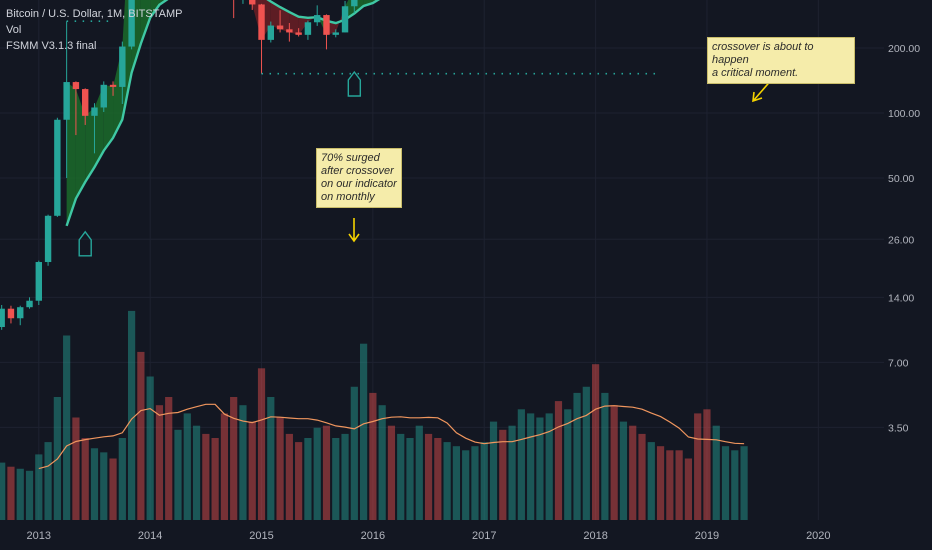 The height and width of the screenshot is (550, 932). I want to click on indicator-label: FSMM V3.1.3 final, so click(51, 46).